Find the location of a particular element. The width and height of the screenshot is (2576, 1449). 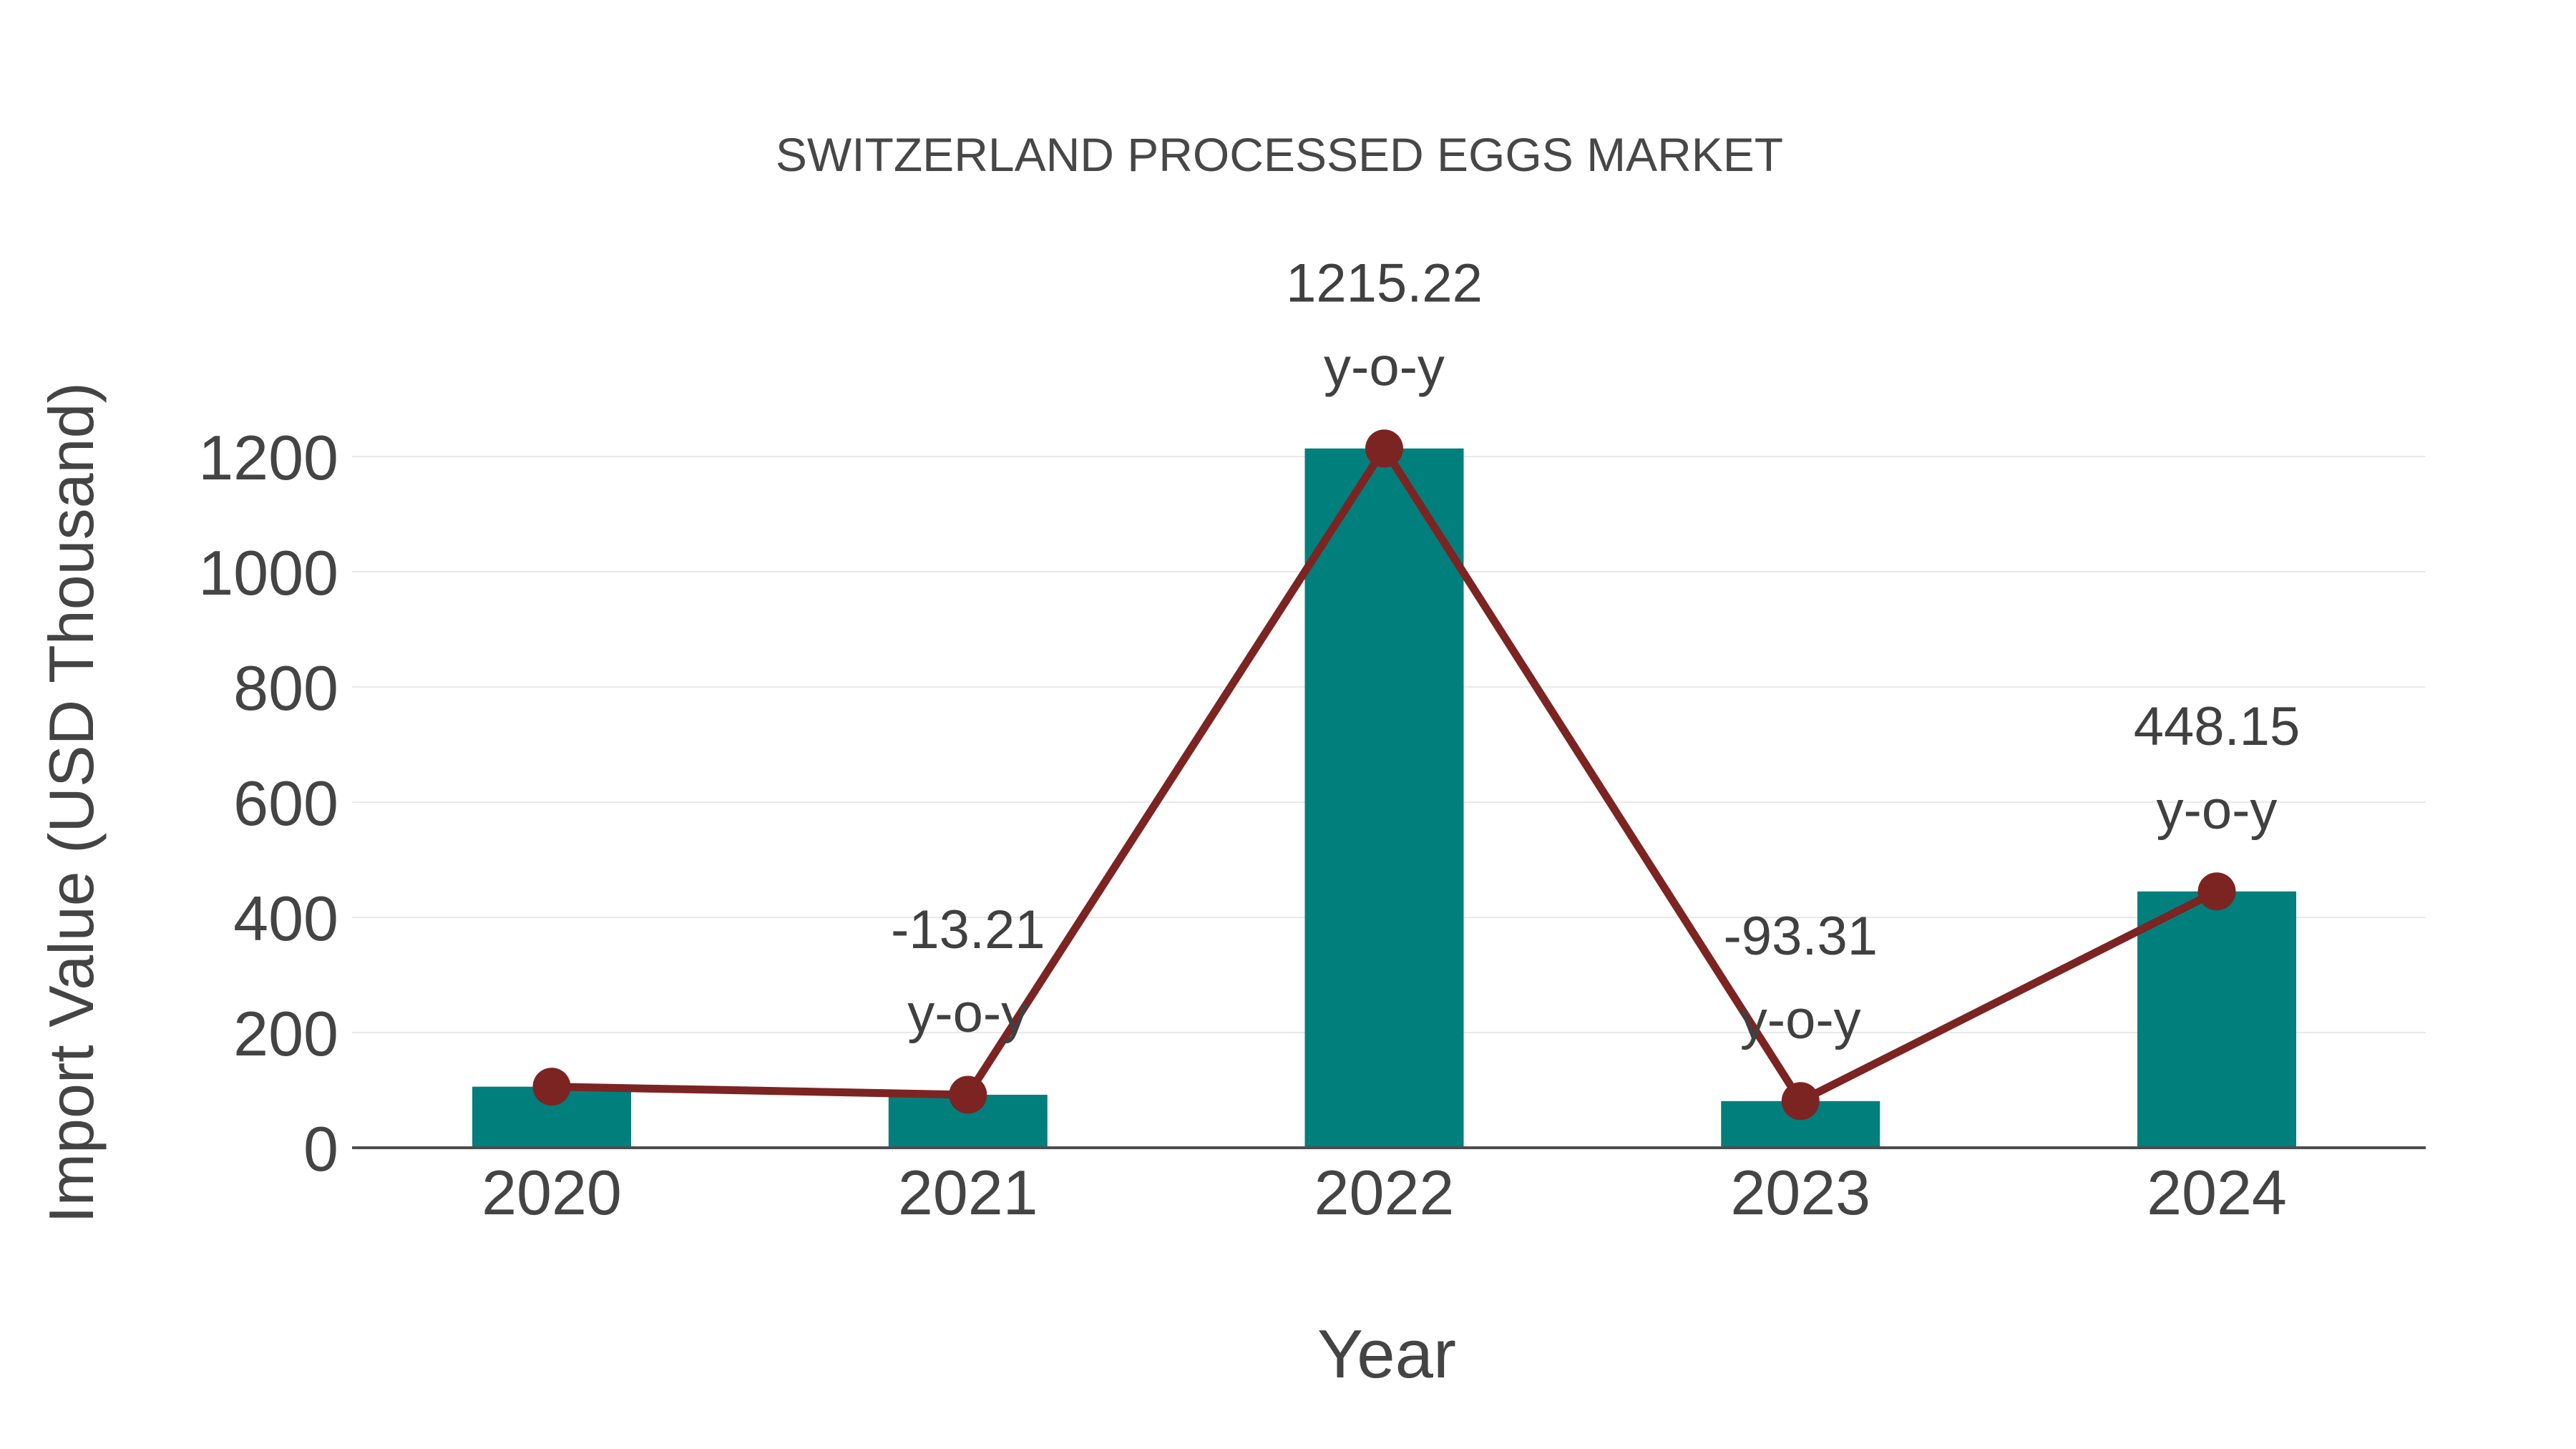

bar-2022 is located at coordinates (1384, 798).